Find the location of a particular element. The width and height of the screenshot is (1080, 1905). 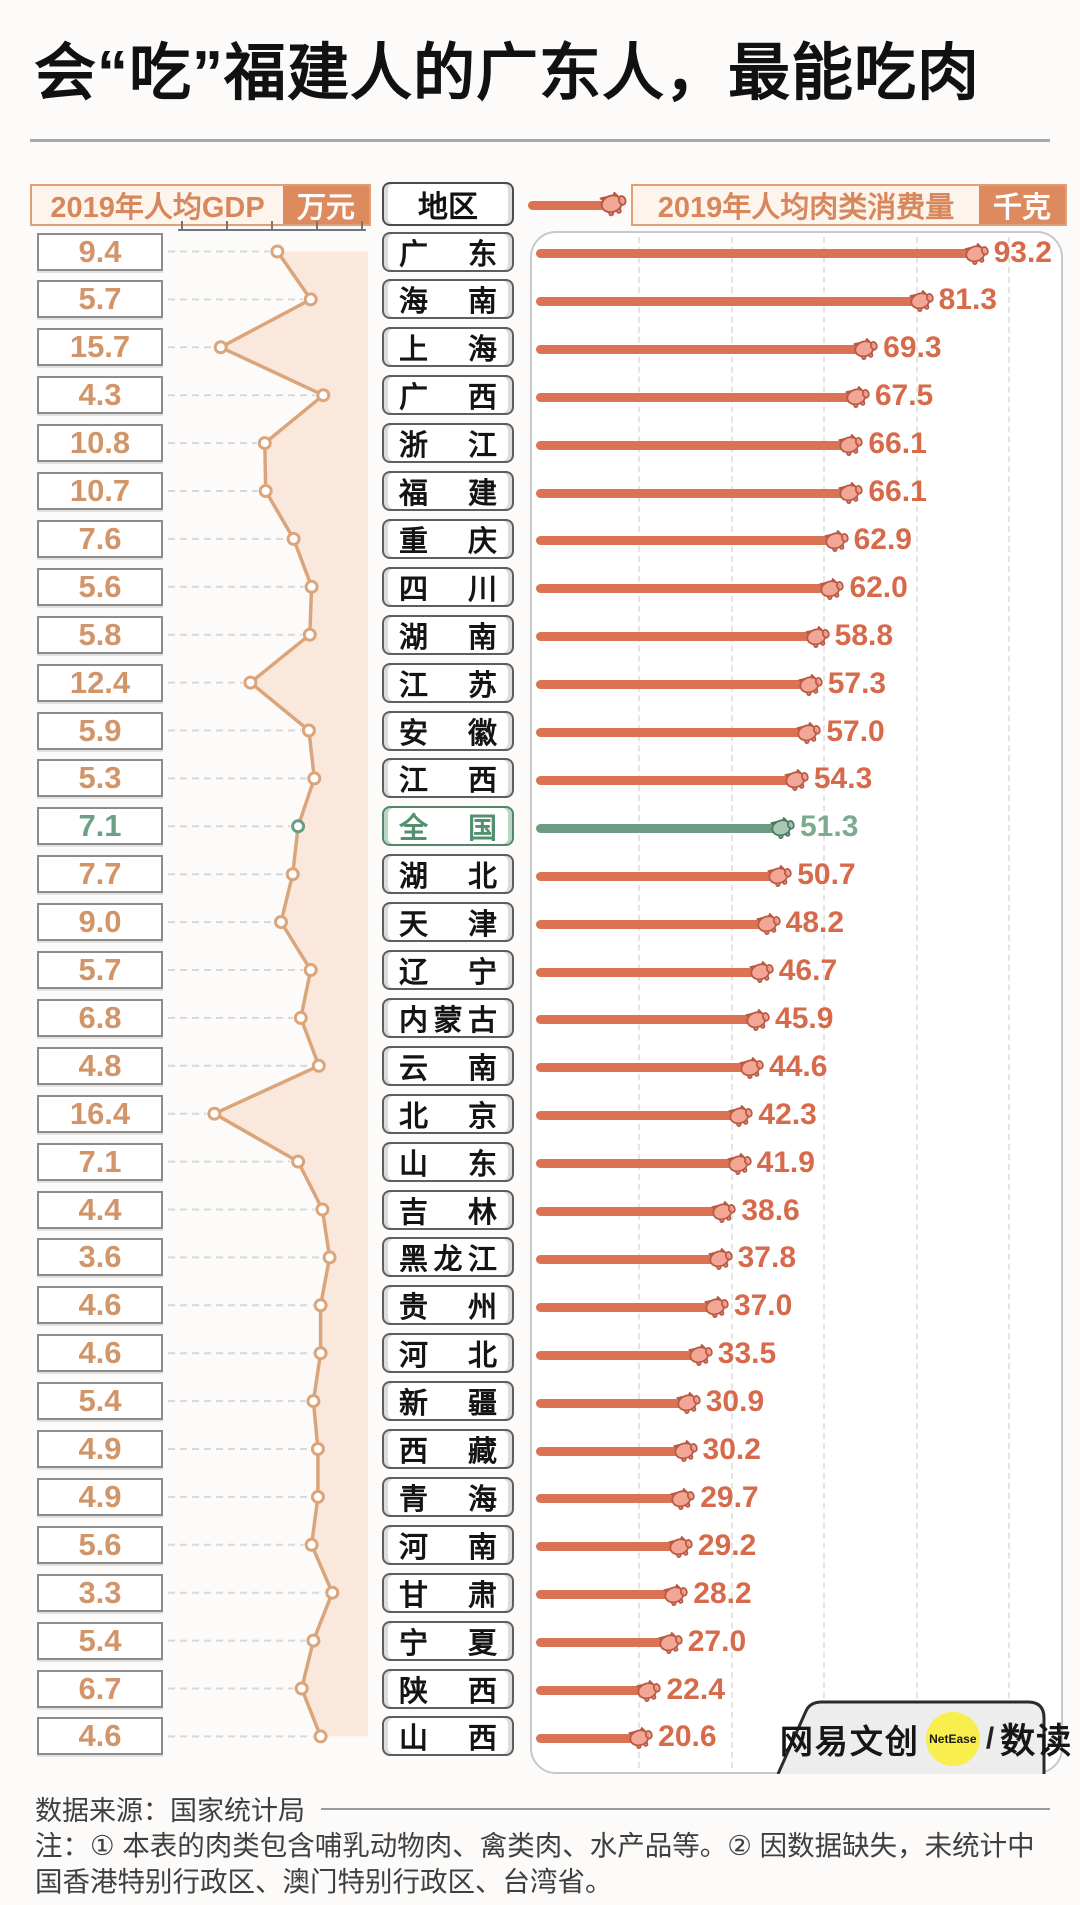

meat-value-label: 44.6 is located at coordinates (798, 1066).